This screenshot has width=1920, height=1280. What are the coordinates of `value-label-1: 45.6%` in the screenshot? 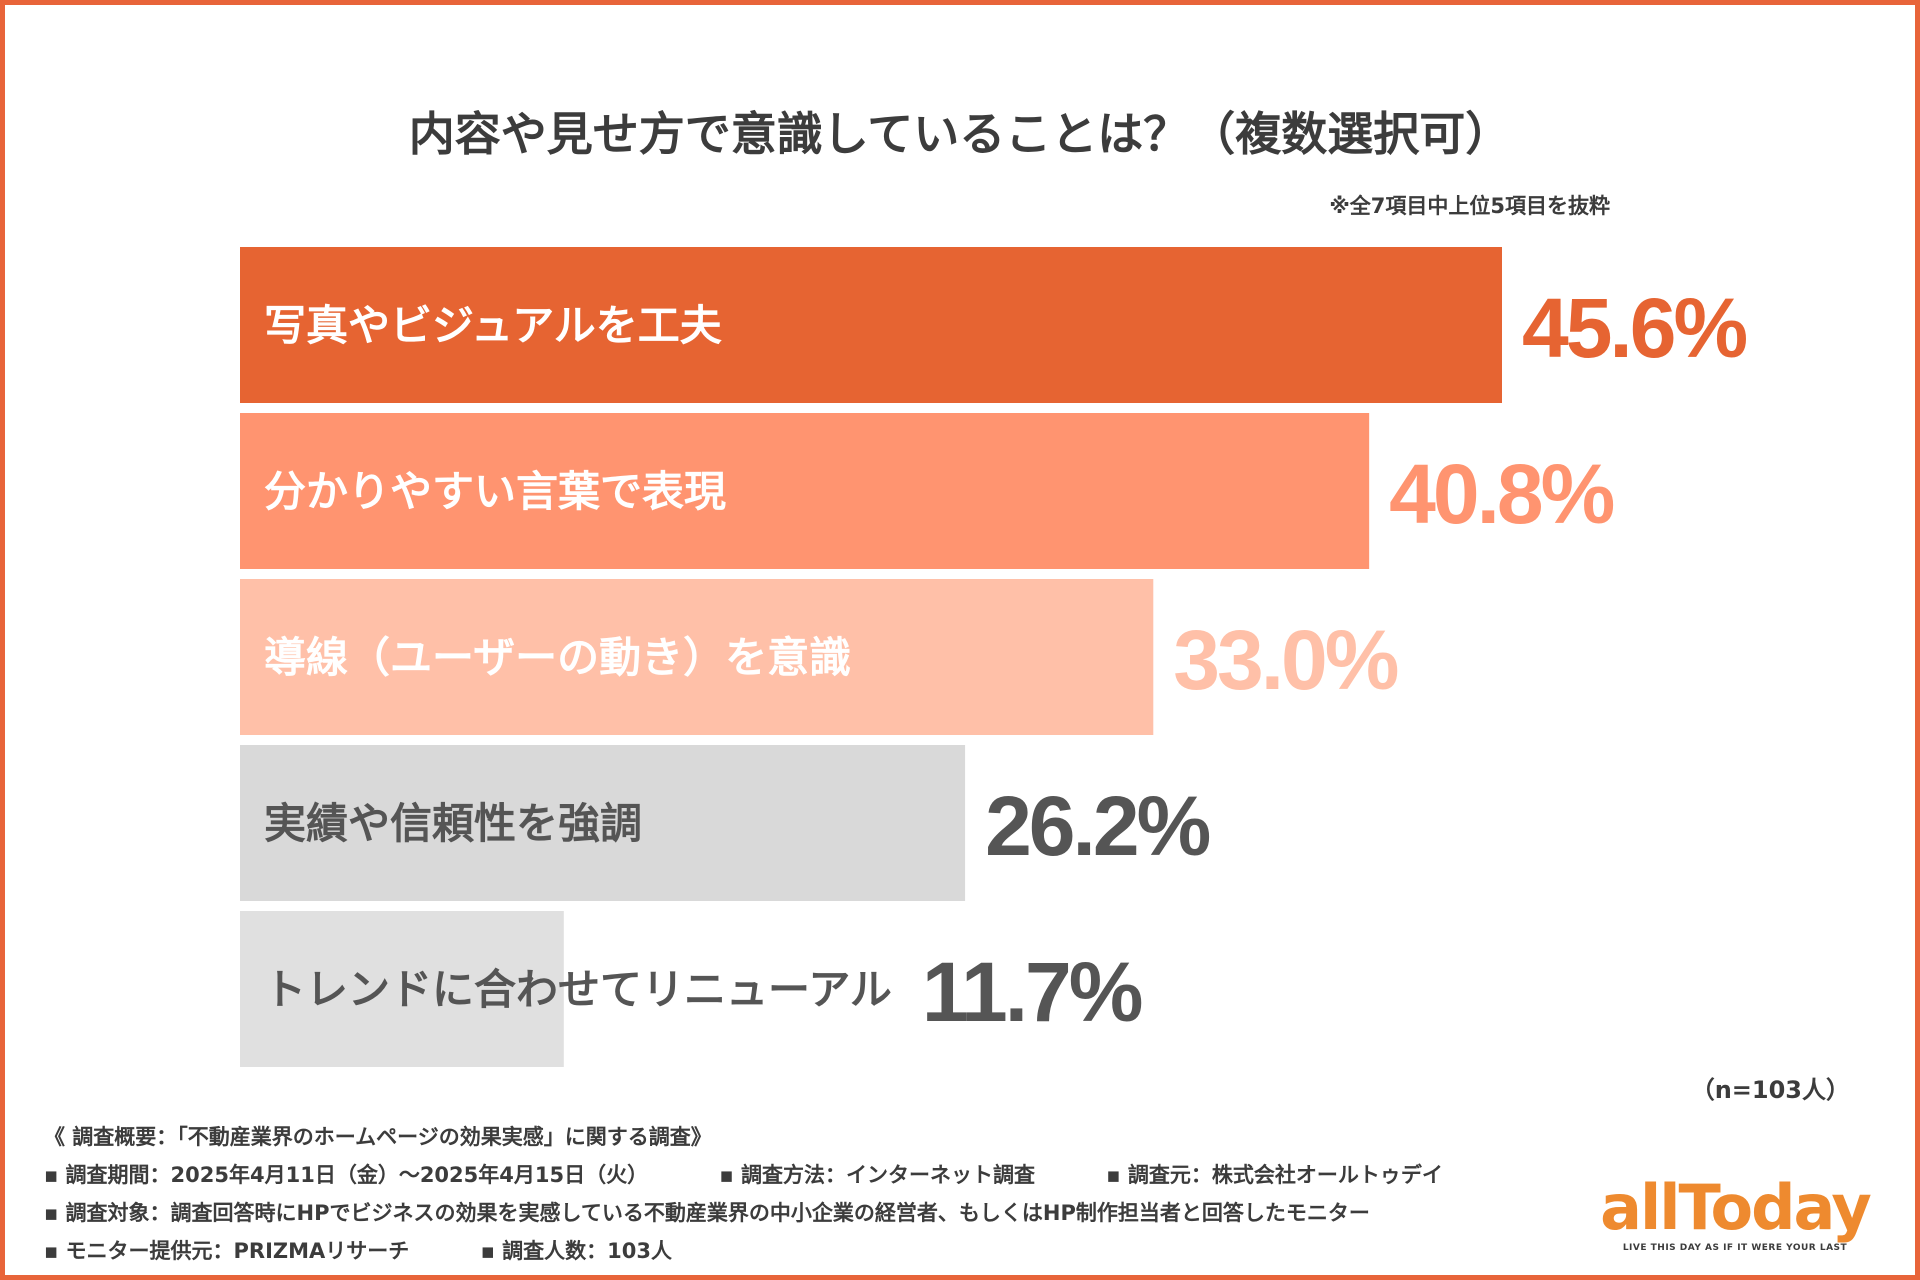 It's located at (1634, 328).